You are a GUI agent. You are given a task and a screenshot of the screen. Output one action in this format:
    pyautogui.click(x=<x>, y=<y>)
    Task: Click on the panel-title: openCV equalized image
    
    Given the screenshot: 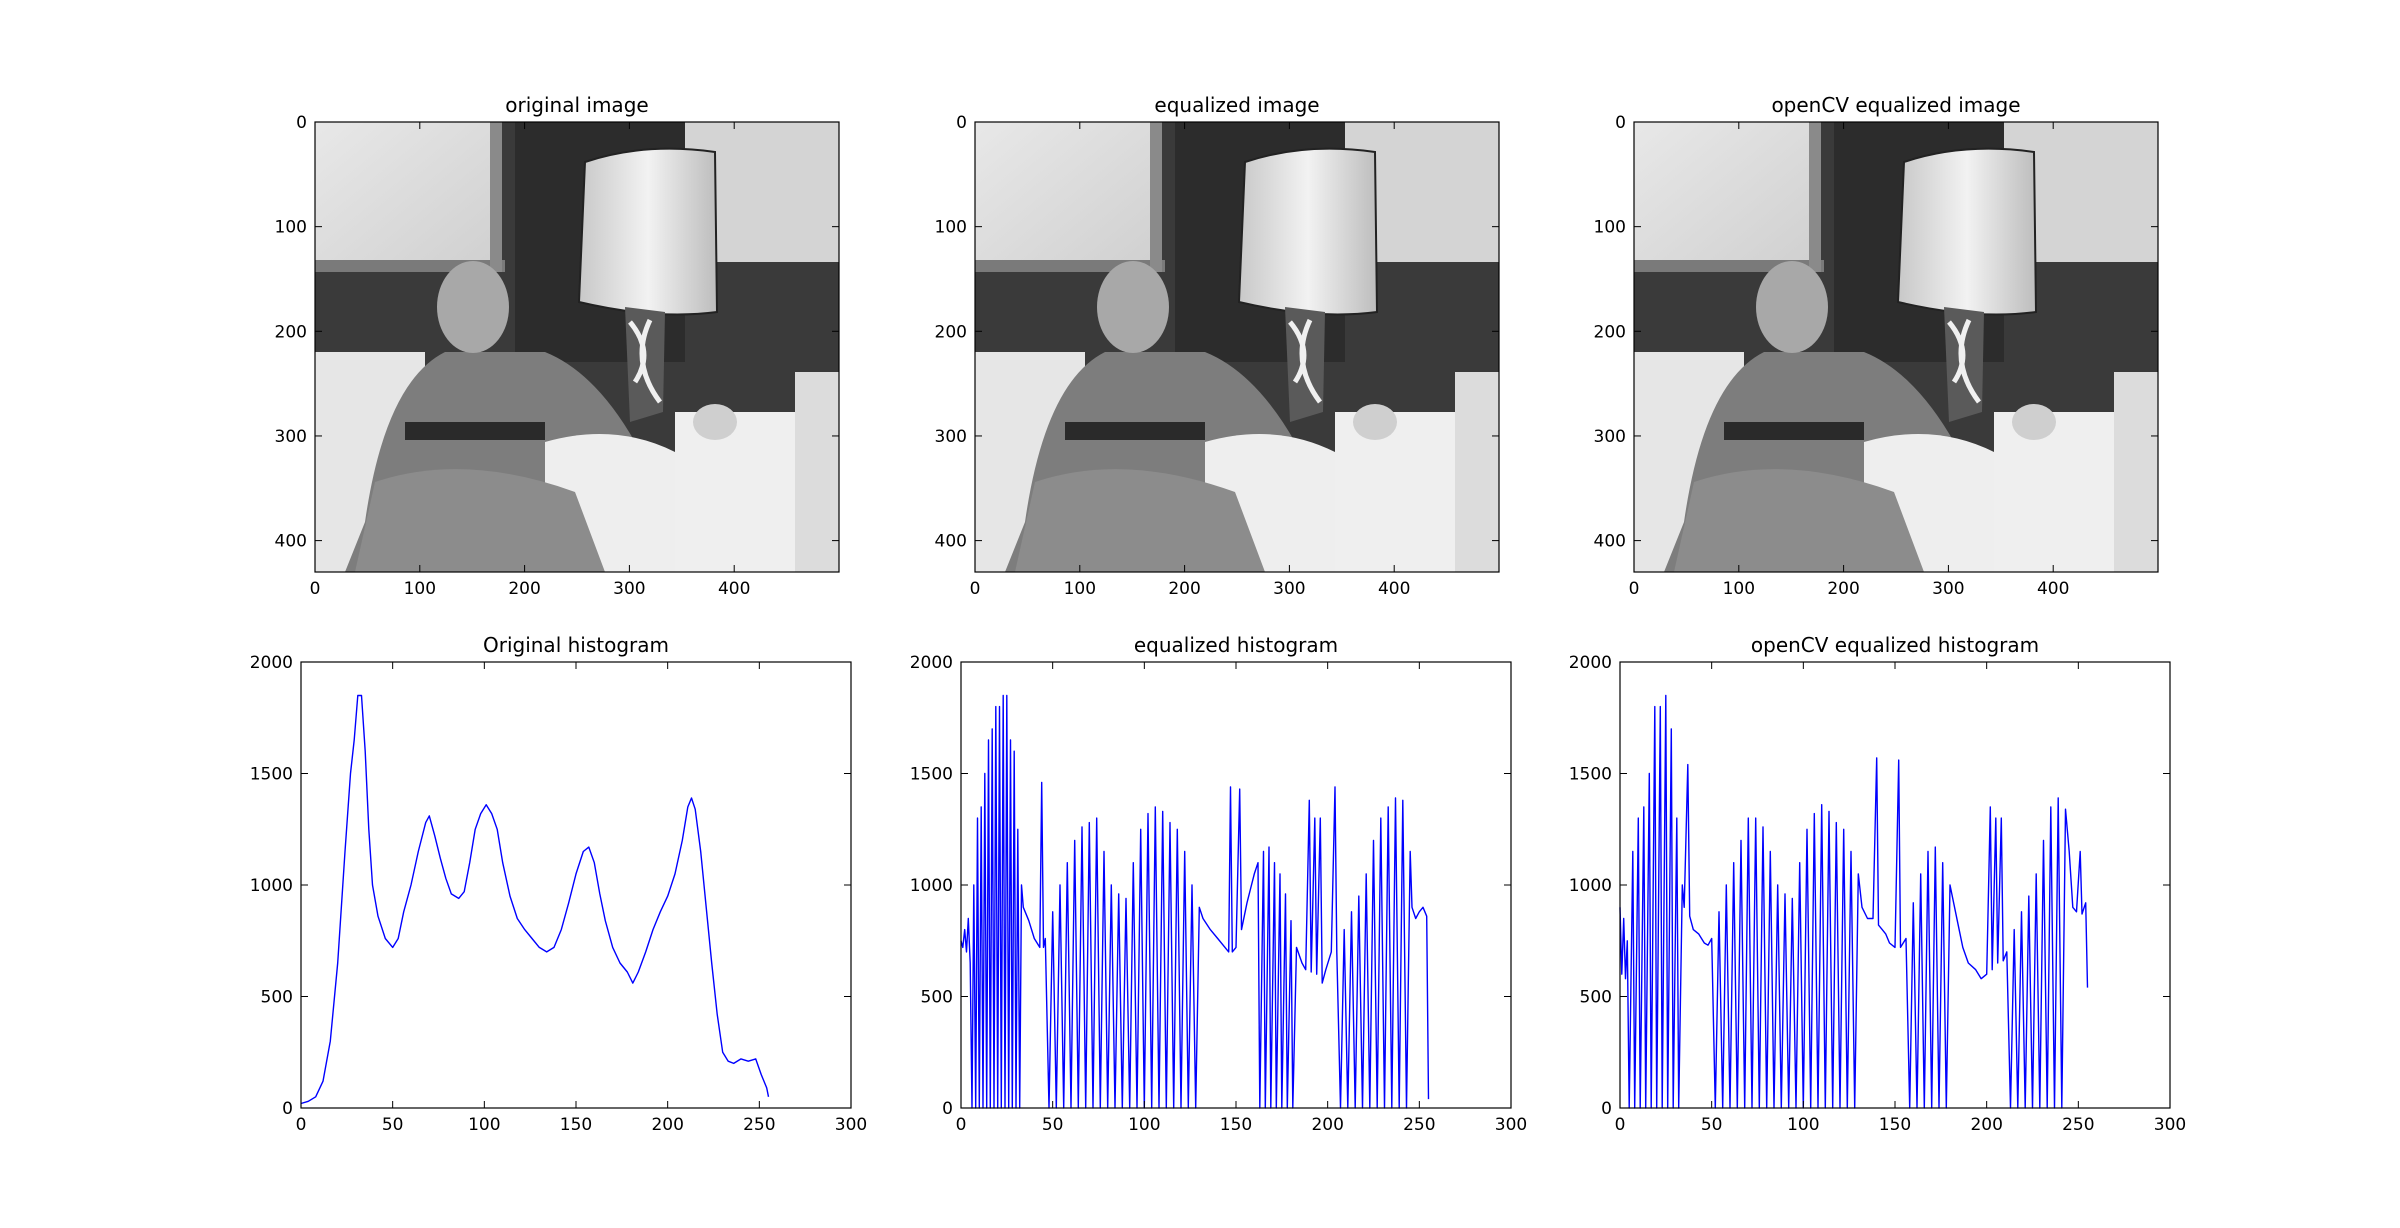 What is the action you would take?
    pyautogui.click(x=1895, y=105)
    